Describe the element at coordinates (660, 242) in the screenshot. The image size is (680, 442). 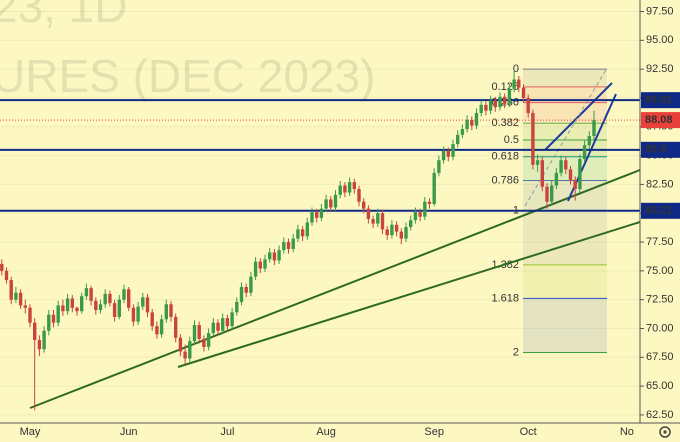
I see `y-tick-label: 77.50` at that location.